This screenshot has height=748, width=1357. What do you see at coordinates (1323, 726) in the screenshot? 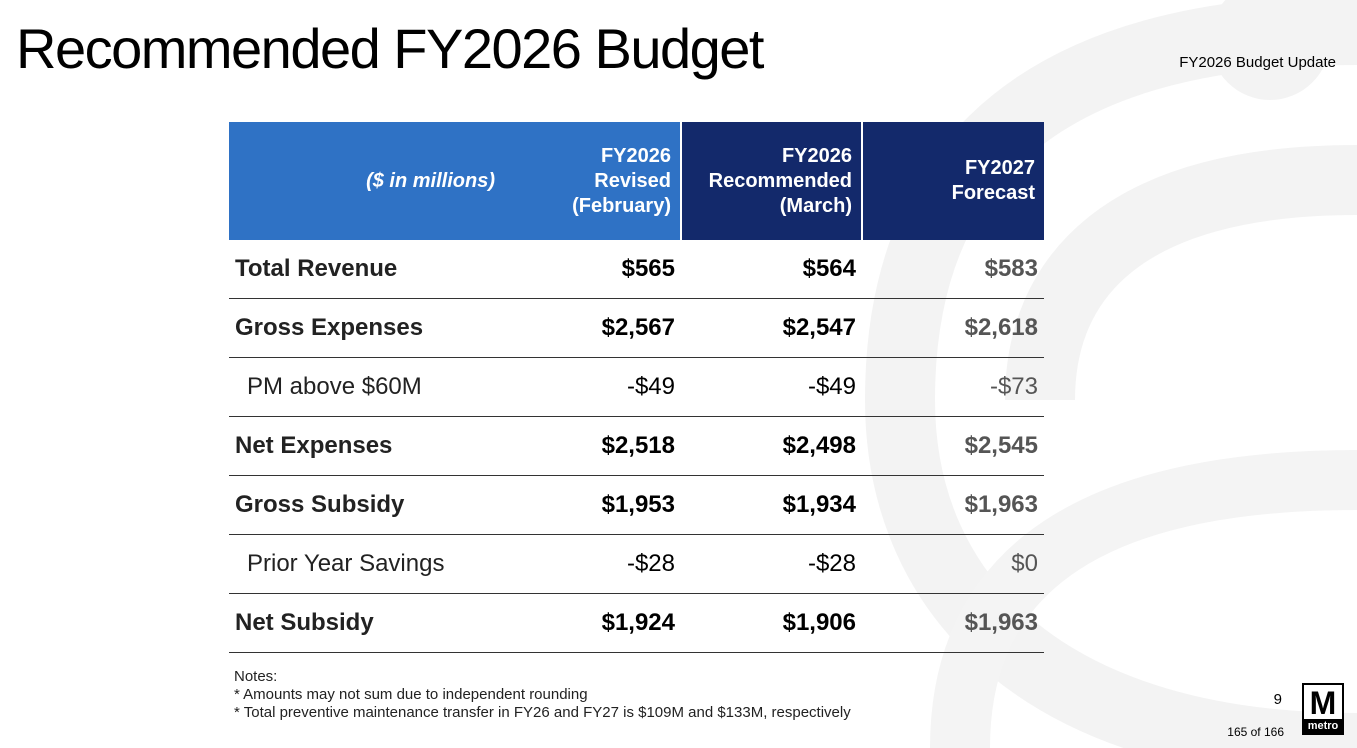
I see `metro-logo-word: metro` at bounding box center [1323, 726].